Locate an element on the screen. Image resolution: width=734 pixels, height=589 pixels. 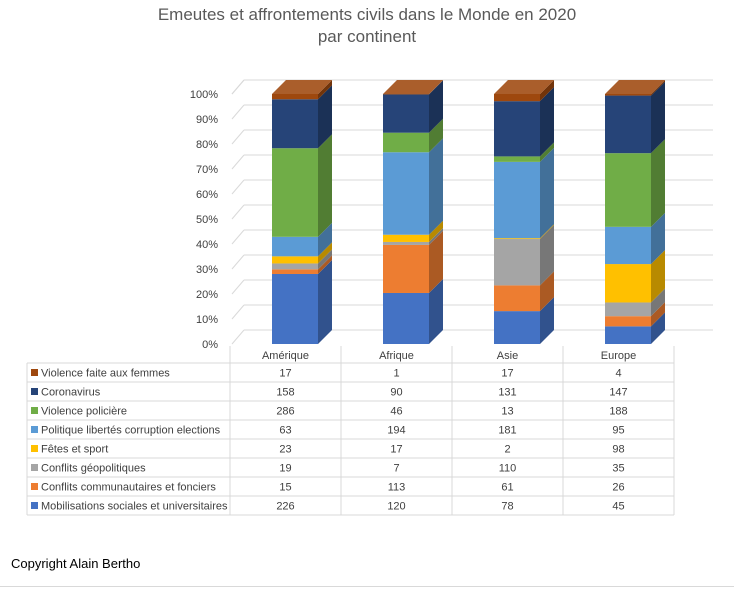
y-tick-label: 30% is located at coordinates (207, 270).